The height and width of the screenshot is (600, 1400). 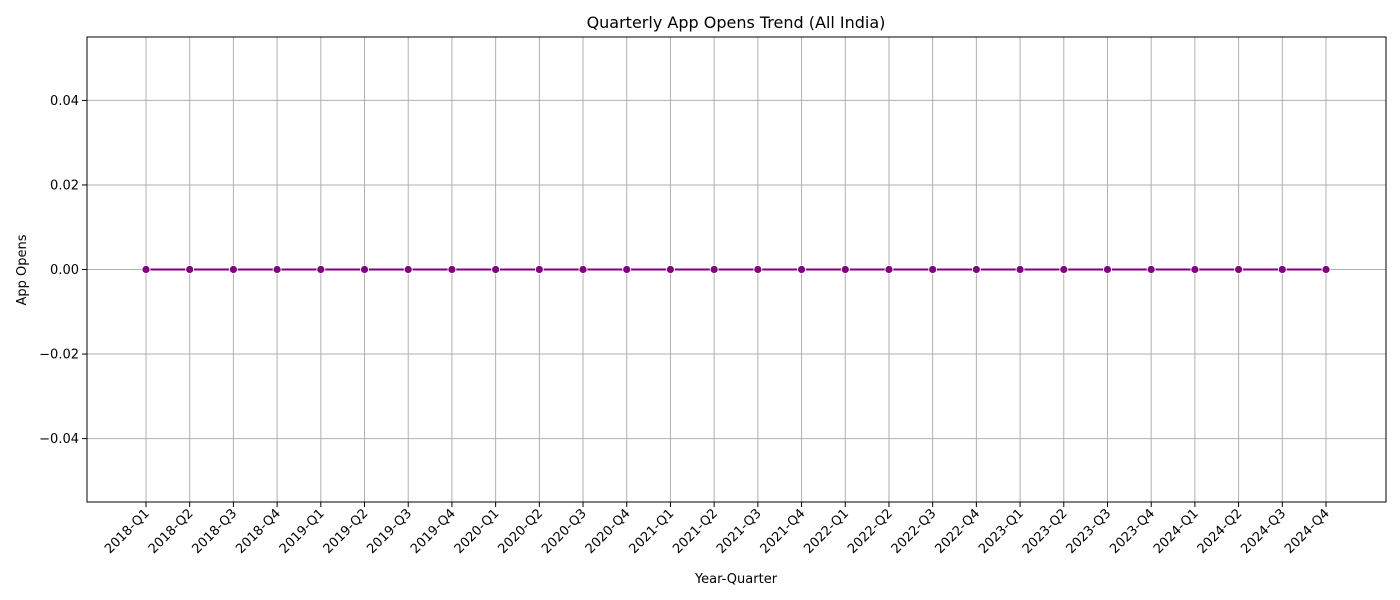 What do you see at coordinates (64, 185) in the screenshot?
I see `y-tick-label: 0.02` at bounding box center [64, 185].